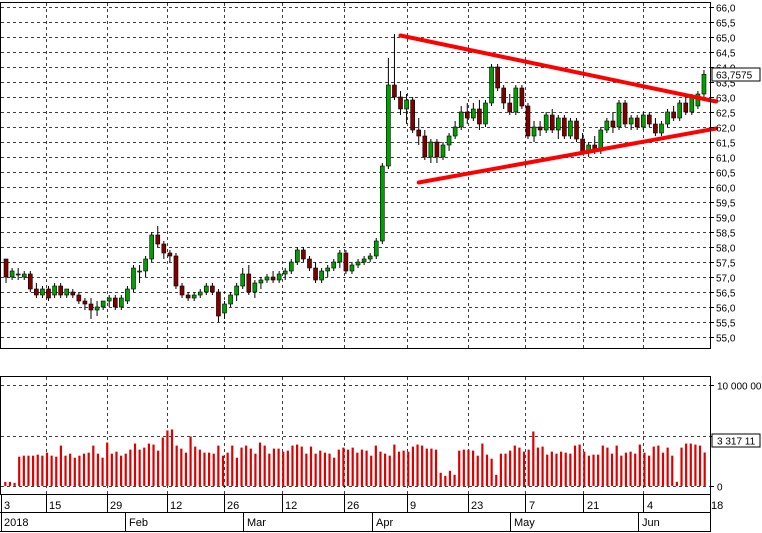 The image size is (762, 533). Describe the element at coordinates (355, 457) in the screenshot. I see `volume-bars` at that location.